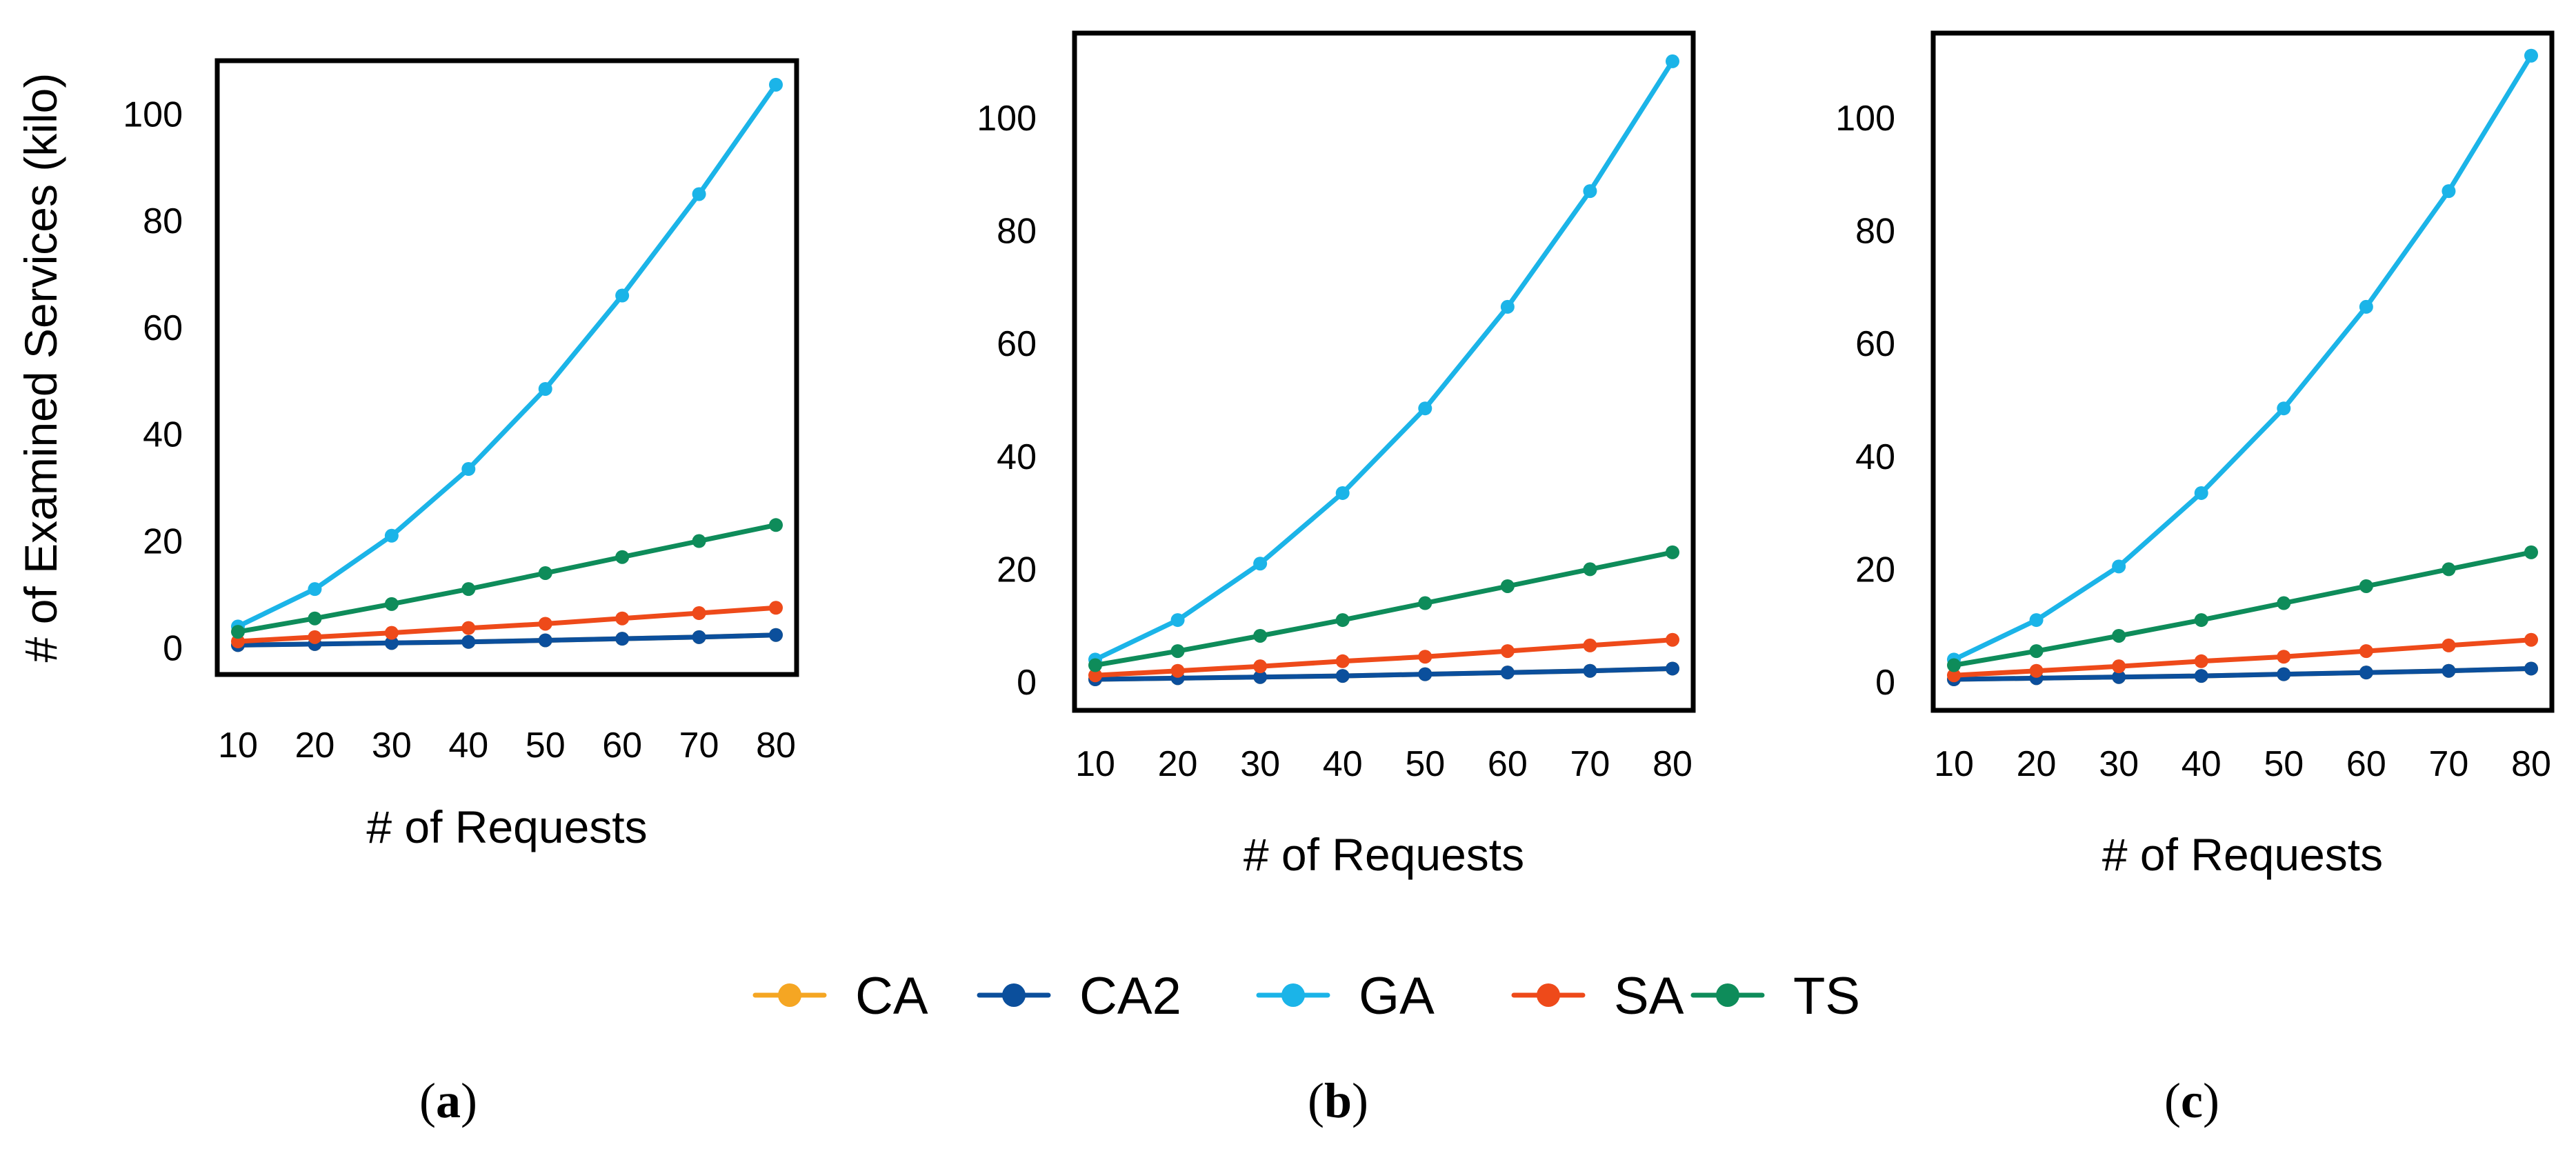 This screenshot has width=2576, height=1160. What do you see at coordinates (1826, 996) in the screenshot?
I see `legend-label: TS` at bounding box center [1826, 996].